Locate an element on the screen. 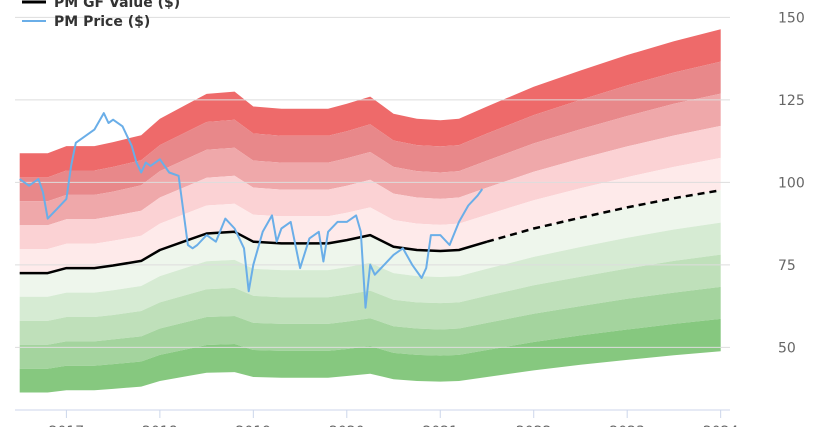  y-tick-label-50: 50 is located at coordinates (787, 348).